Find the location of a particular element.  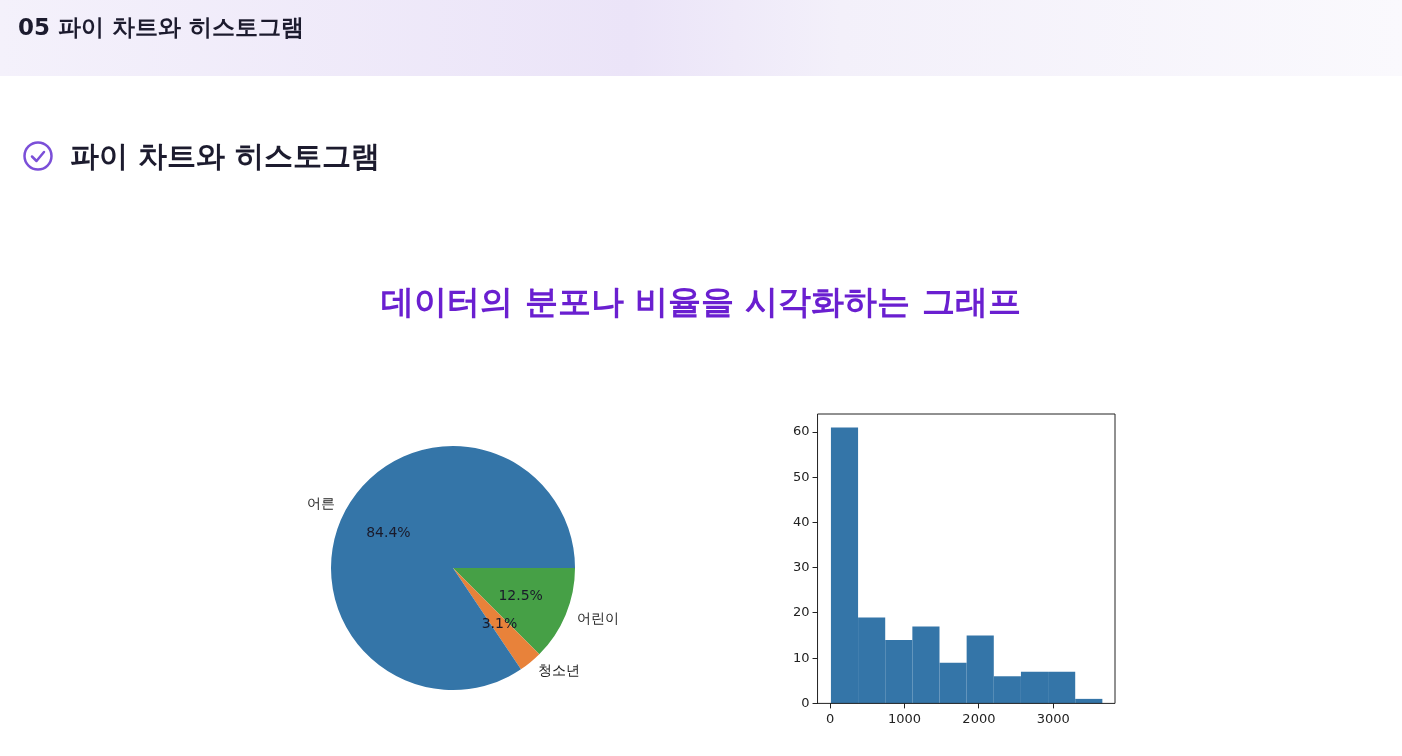

x-tick-label: 1000 is located at coordinates (905, 718).